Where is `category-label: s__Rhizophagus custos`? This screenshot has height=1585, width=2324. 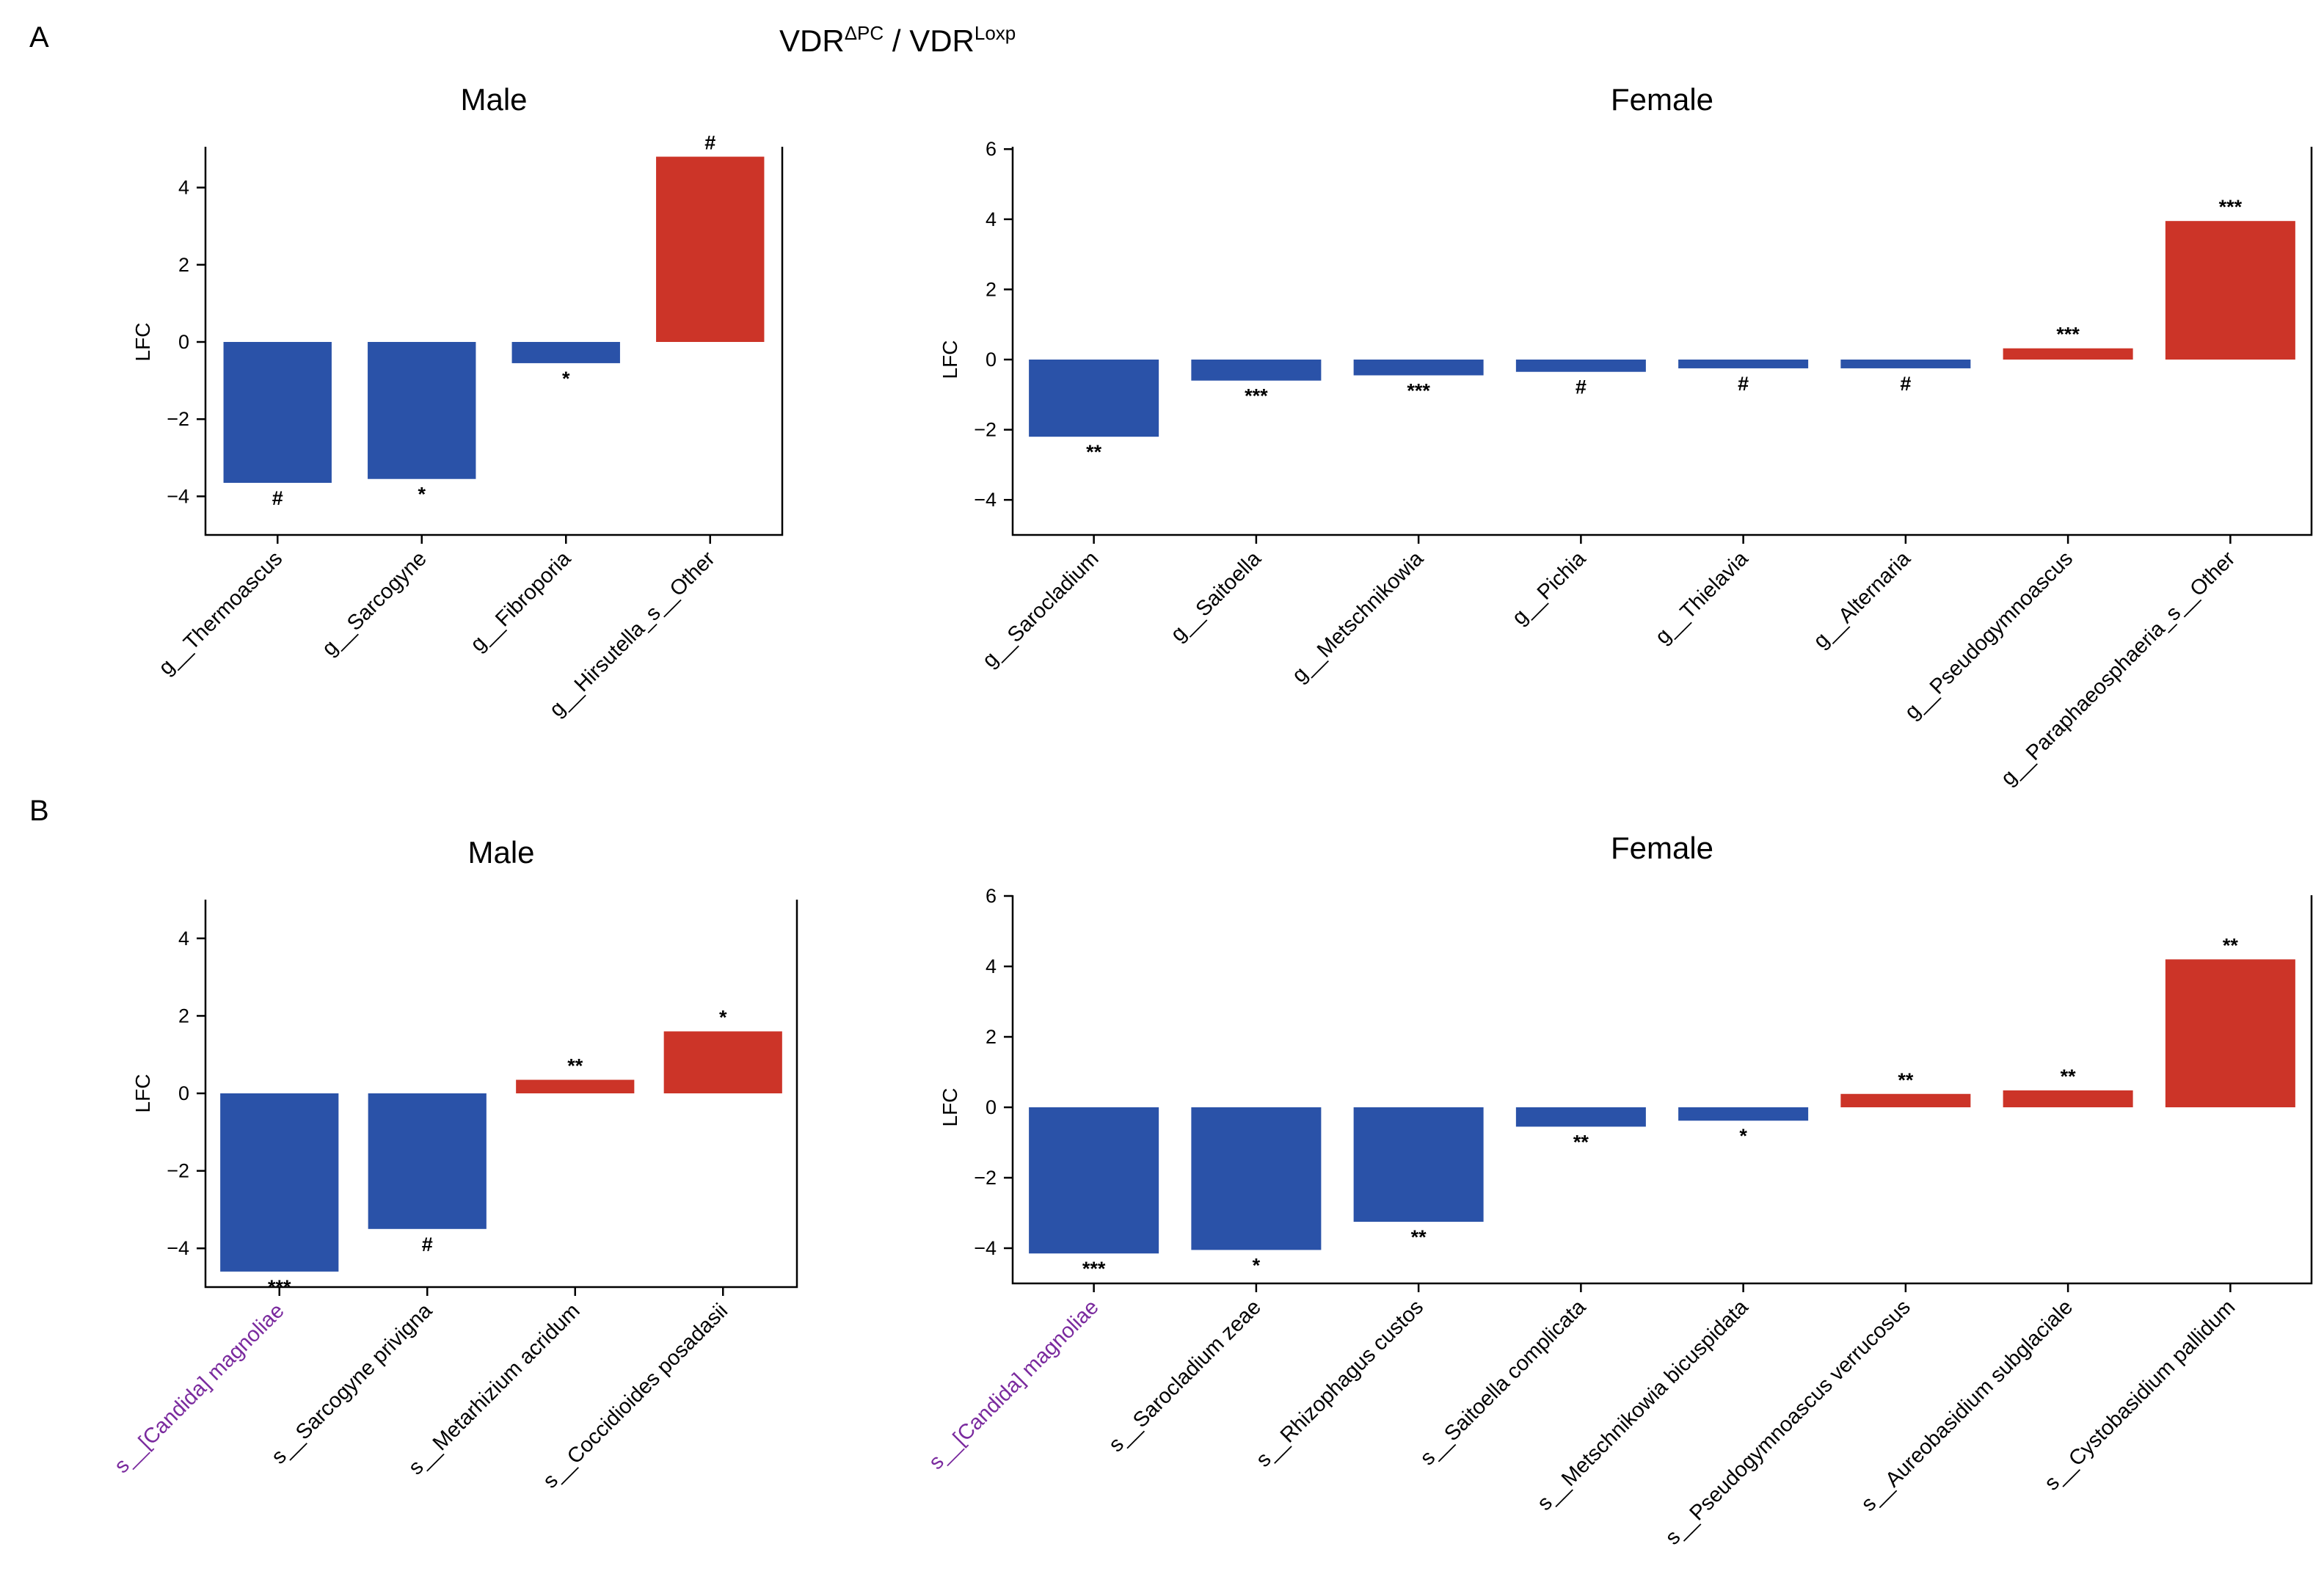
category-label: s__Rhizophagus custos is located at coordinates (1340, 1383).